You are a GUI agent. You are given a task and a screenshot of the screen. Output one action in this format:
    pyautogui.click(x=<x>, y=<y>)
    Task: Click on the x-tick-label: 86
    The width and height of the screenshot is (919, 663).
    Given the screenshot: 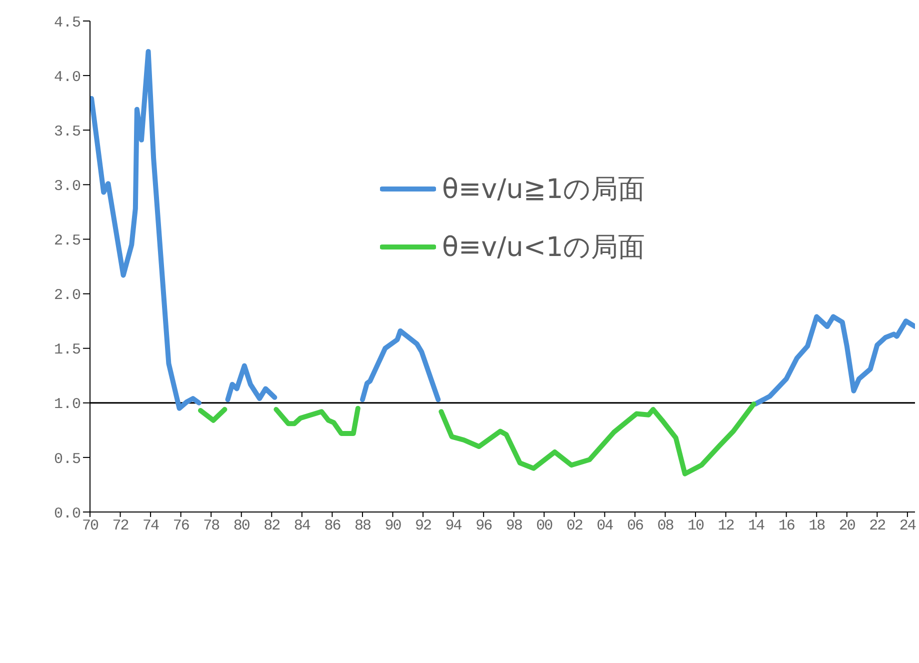 What is the action you would take?
    pyautogui.click(x=333, y=526)
    